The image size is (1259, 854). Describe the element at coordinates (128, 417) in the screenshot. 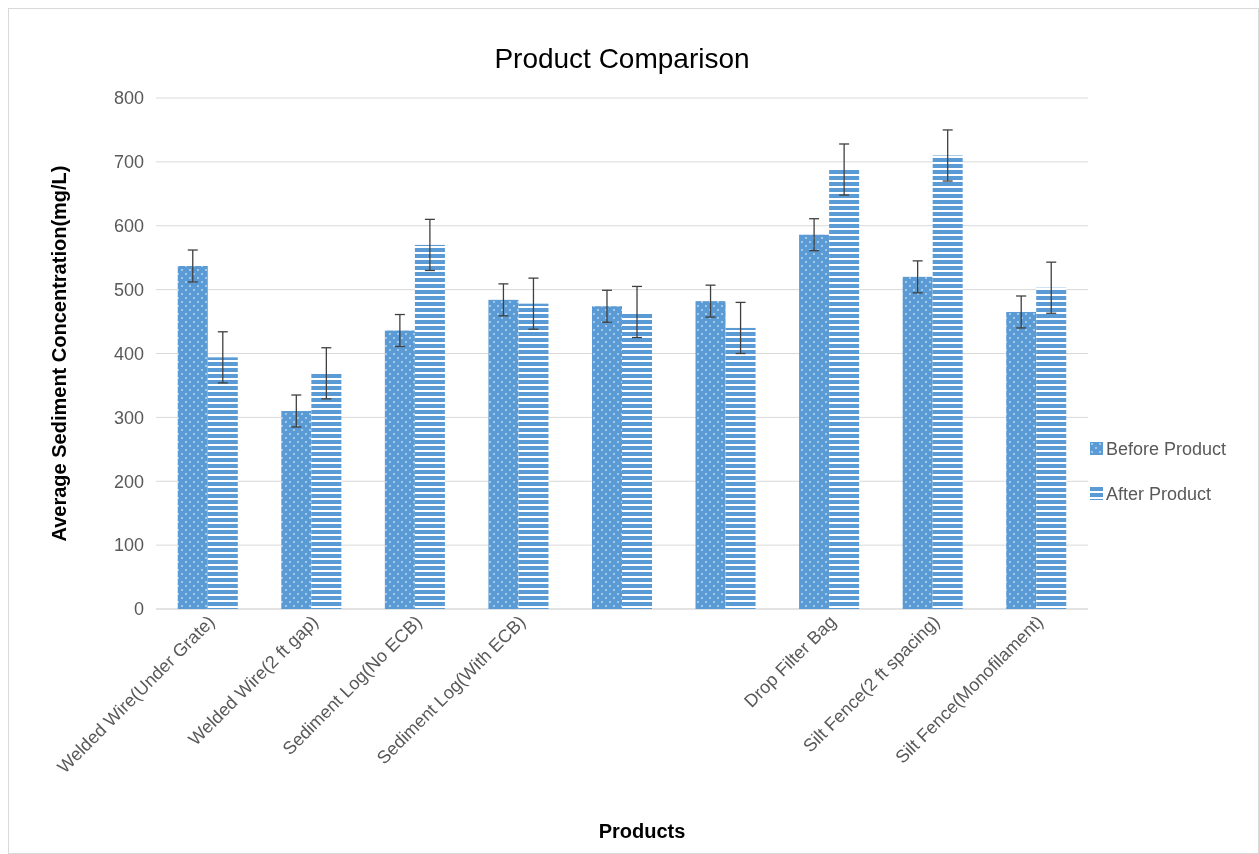

I see `y-tick-label: 300` at that location.